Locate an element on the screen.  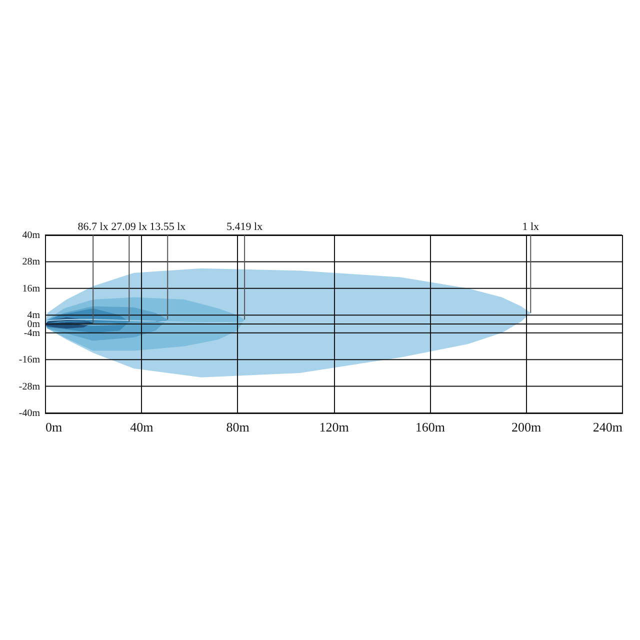
x-tick-label: 200m is located at coordinates (527, 427).